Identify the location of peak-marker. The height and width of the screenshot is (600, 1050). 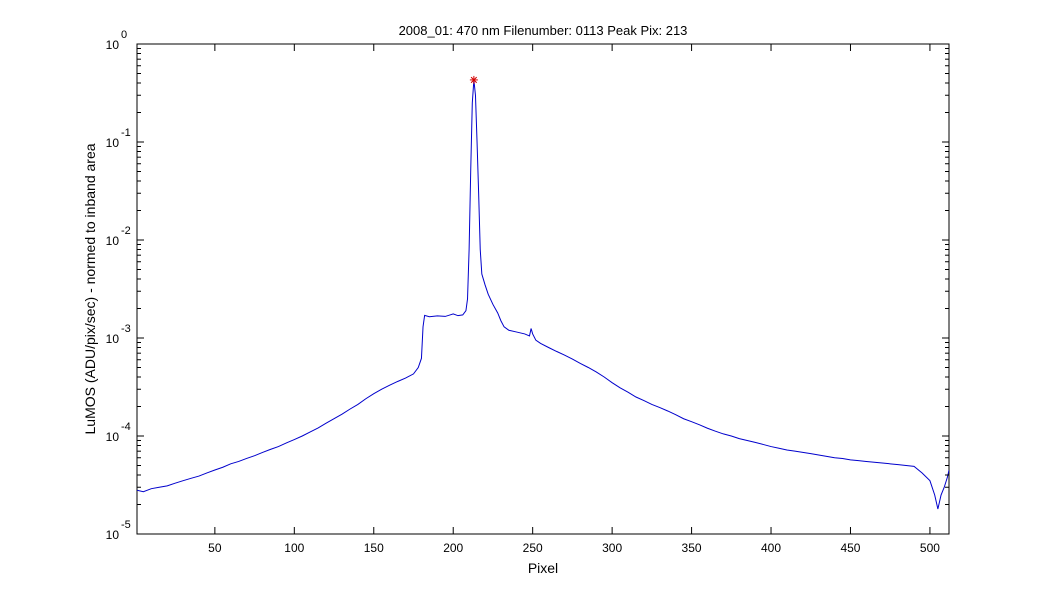
(473, 79).